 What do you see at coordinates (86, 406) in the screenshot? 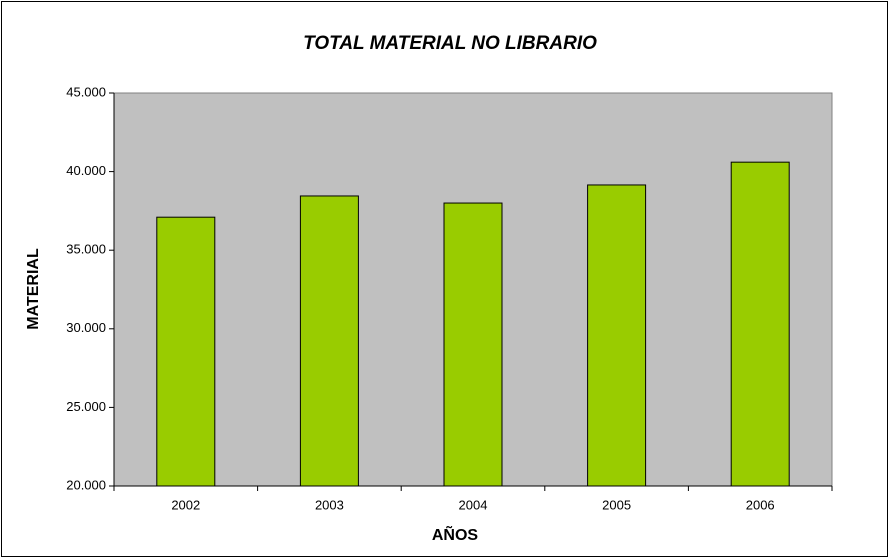
I see `y-tick-label: 25.000` at bounding box center [86, 406].